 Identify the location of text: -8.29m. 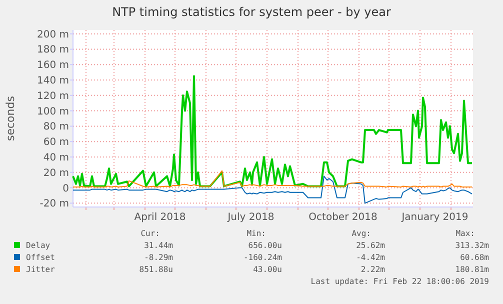
(159, 257).